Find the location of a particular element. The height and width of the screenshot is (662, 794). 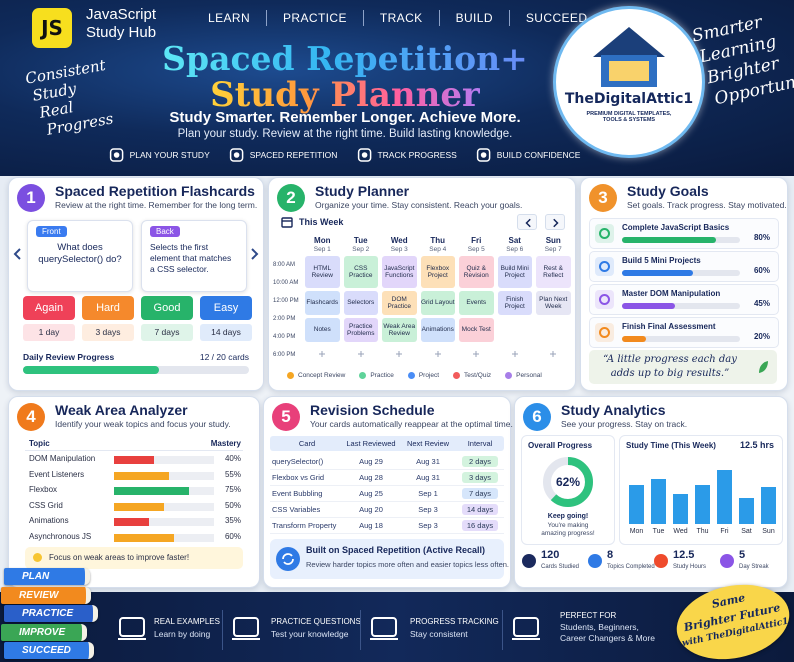

card-title: Overall Progress is located at coordinates (560, 445).